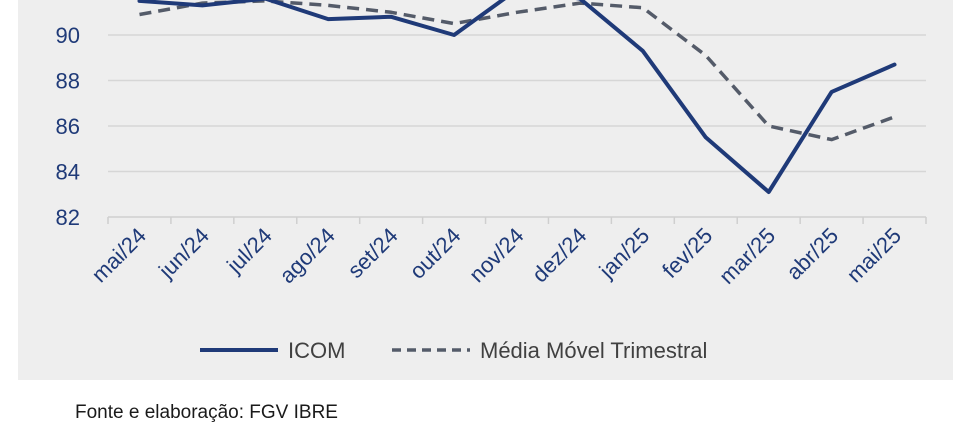 Image resolution: width=971 pixels, height=439 pixels. I want to click on y-tick-label: 82, so click(68, 217).